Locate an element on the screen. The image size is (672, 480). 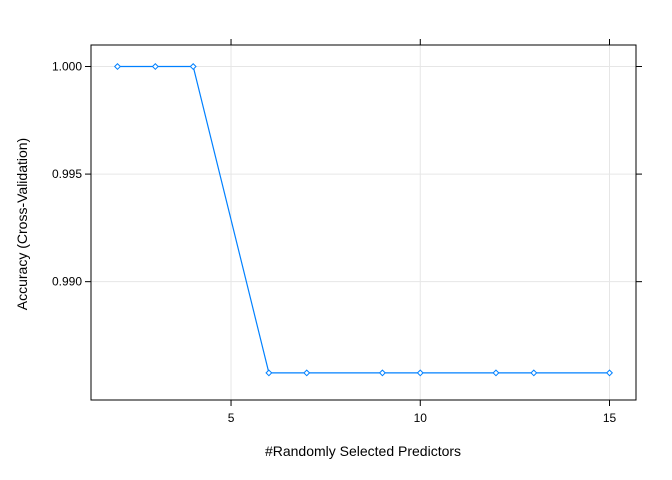
y-tick-label: 1.000 is located at coordinates (67, 67).